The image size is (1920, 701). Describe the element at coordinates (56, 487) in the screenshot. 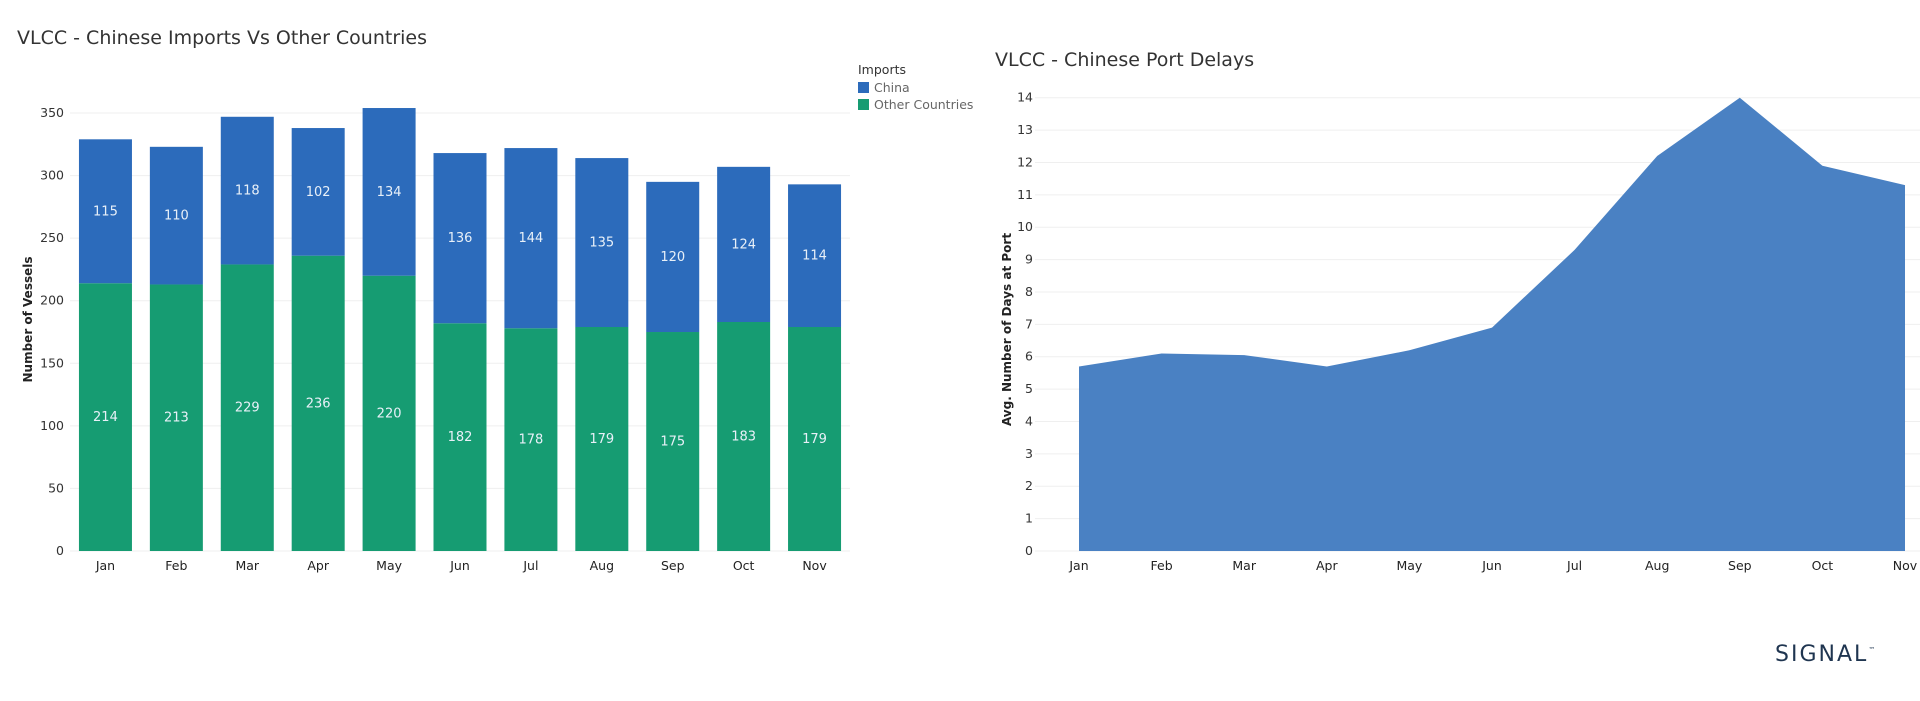

I see `y-tick-label: 50` at that location.